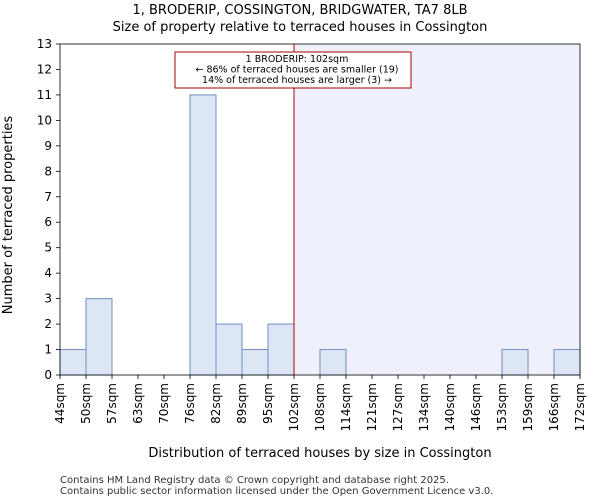 The width and height of the screenshot is (600, 500). What do you see at coordinates (281, 349) in the screenshot?
I see `bar-95sqm` at bounding box center [281, 349].